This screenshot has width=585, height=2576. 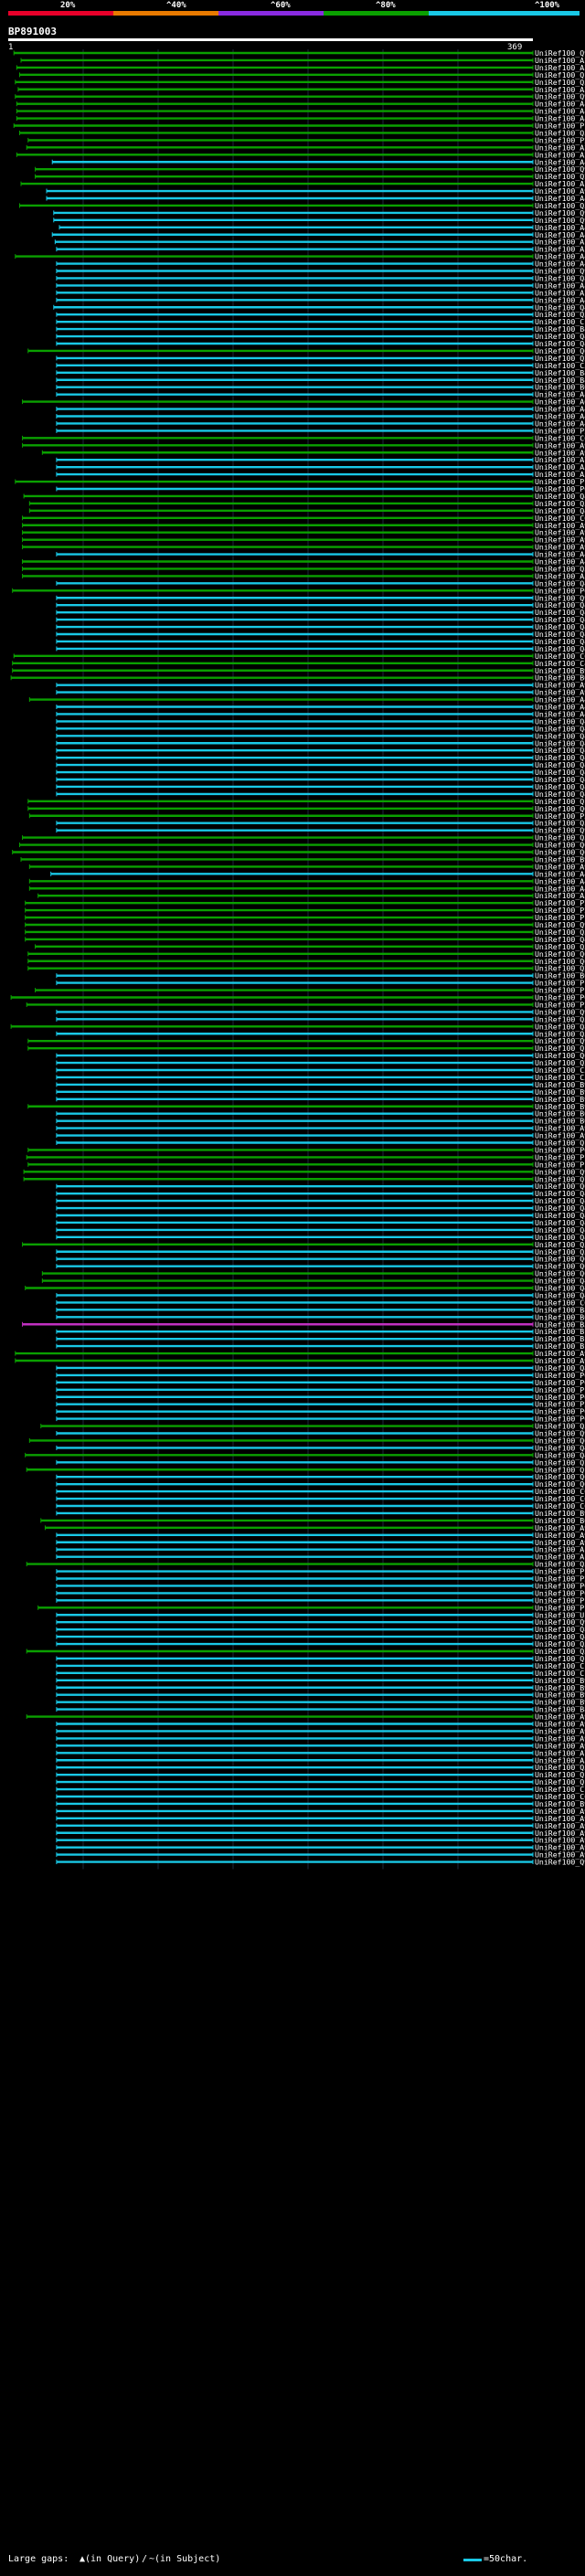 I want to click on hit-label: UniRef100_Q84U94, so click(x=560, y=1026).